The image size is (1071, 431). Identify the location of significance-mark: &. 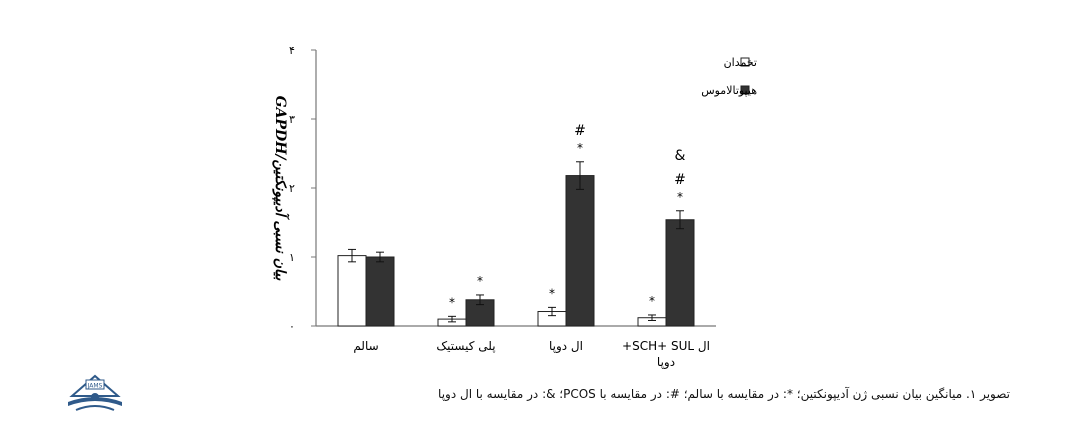
(680, 156).